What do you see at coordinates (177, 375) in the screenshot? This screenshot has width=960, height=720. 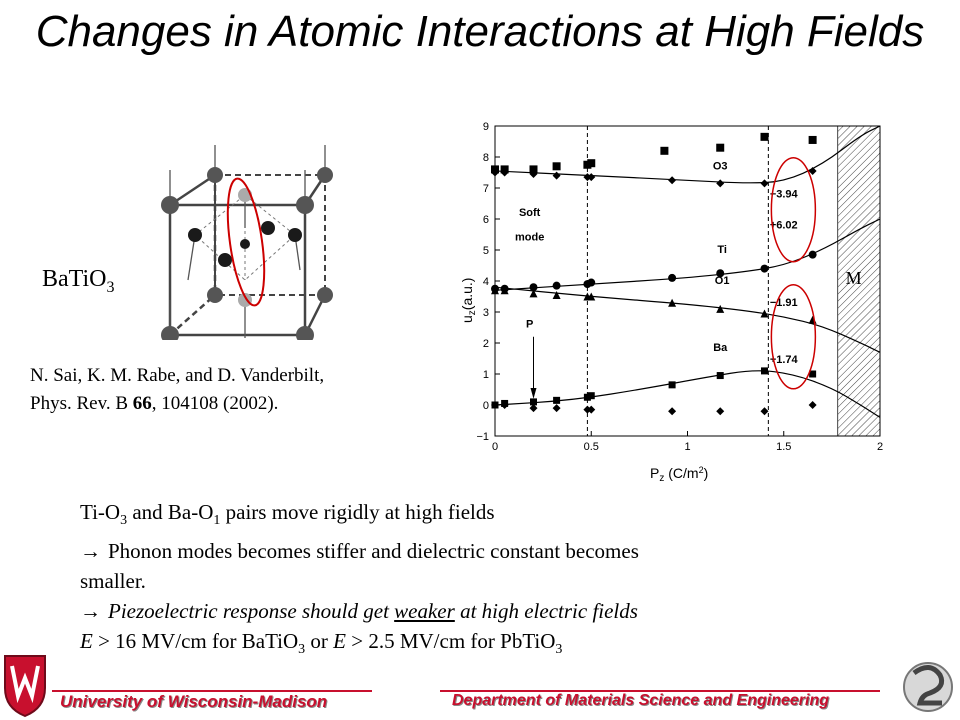 I see `citation-line-1: N. Sai, K. M. Rabe, and D. Vanderbilt,` at bounding box center [177, 375].